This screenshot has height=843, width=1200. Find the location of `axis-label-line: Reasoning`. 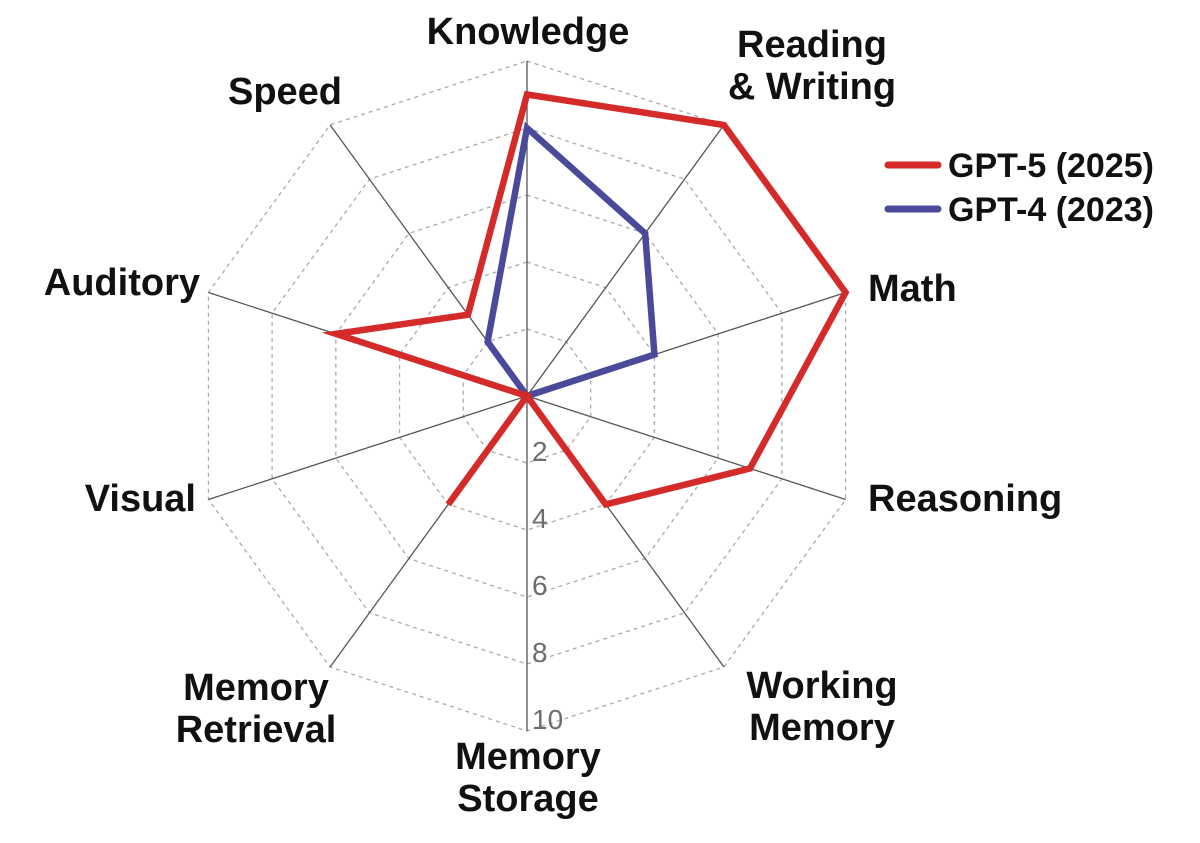

axis-label-line: Reasoning is located at coordinates (965, 499).